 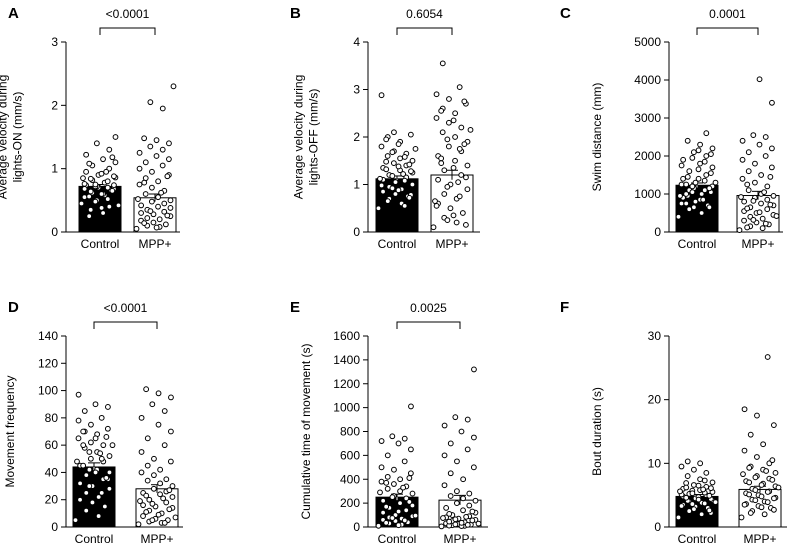 I want to click on panel-f: F 0 10 20 30 Bout duration (s) Control MPP+, so click(x=673, y=422).